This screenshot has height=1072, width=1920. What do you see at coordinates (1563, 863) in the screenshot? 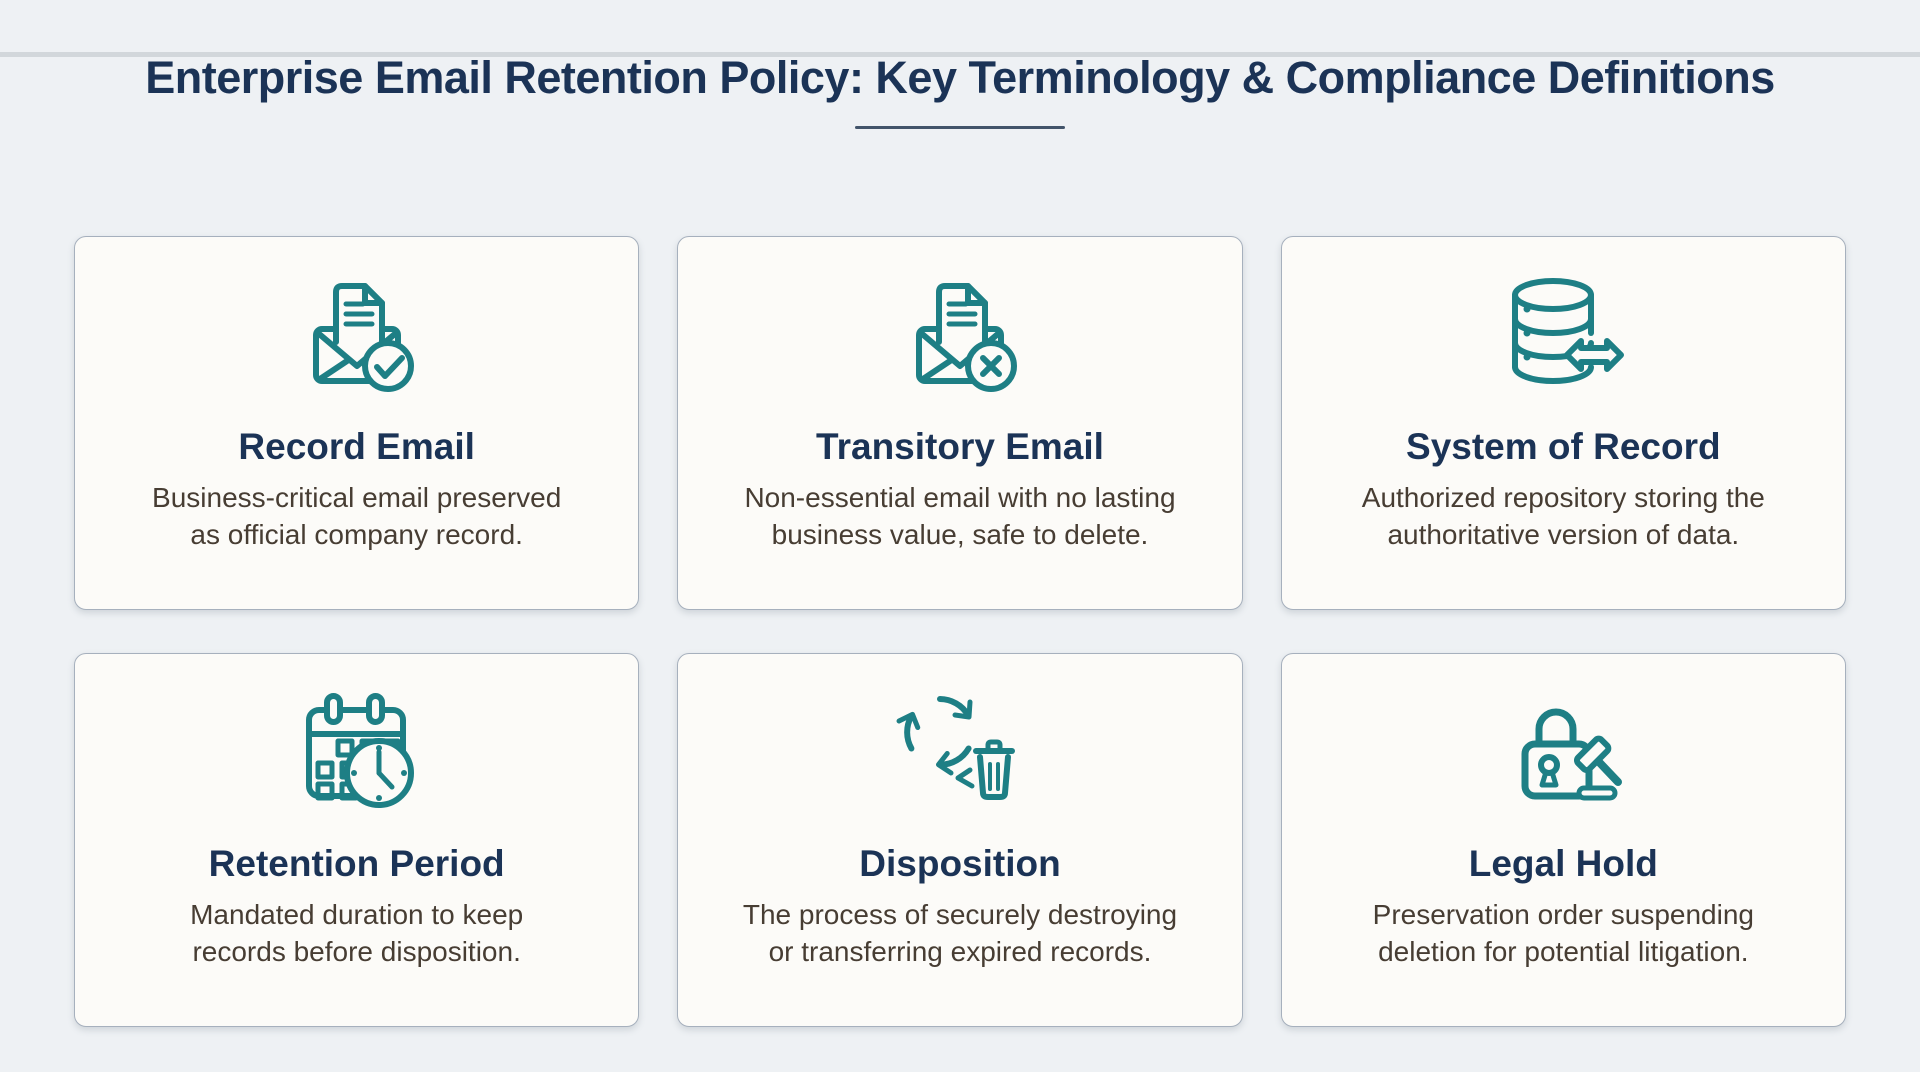
I see `card-title: Legal Hold` at bounding box center [1563, 863].